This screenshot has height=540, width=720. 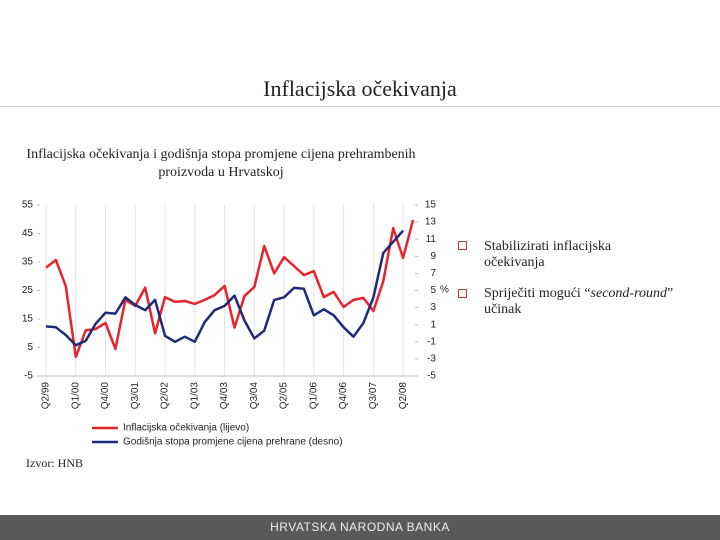 What do you see at coordinates (254, 396) in the screenshot?
I see `x-tick-label: Q3/04` at bounding box center [254, 396].